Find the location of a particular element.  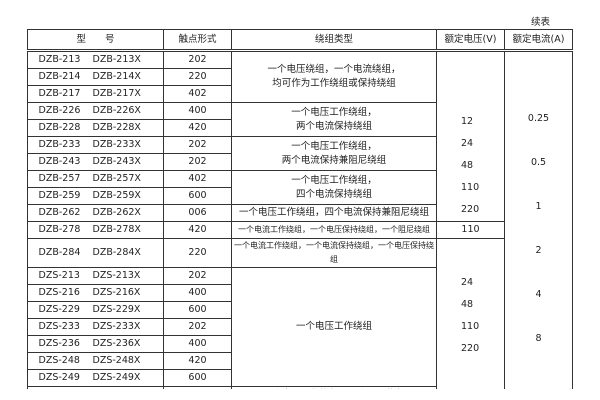

model-cell: DZB-233 DZB-233X is located at coordinates (95, 145).